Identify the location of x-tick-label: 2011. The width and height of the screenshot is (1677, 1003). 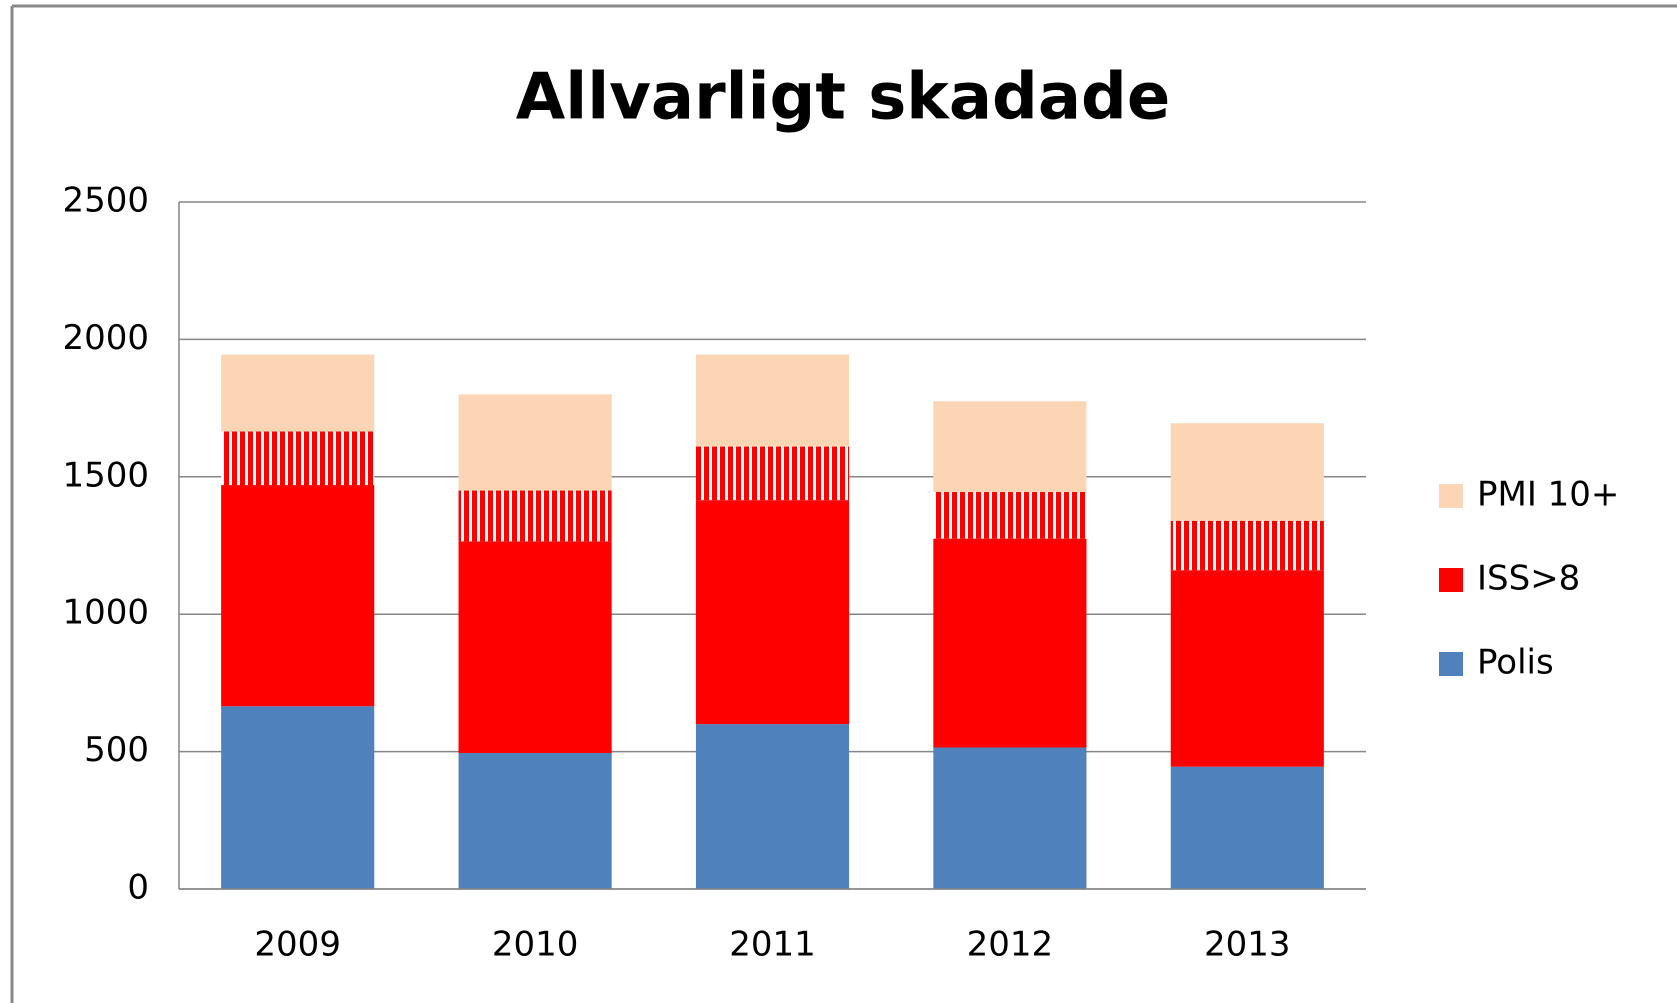
(772, 945).